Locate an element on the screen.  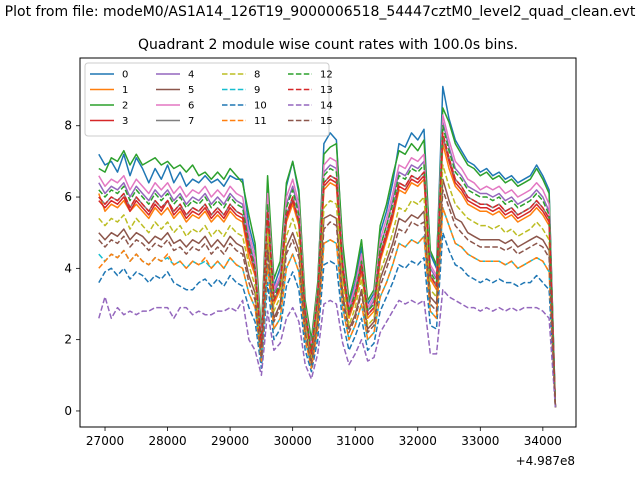
legend-label-14: 14 is located at coordinates (326, 106).